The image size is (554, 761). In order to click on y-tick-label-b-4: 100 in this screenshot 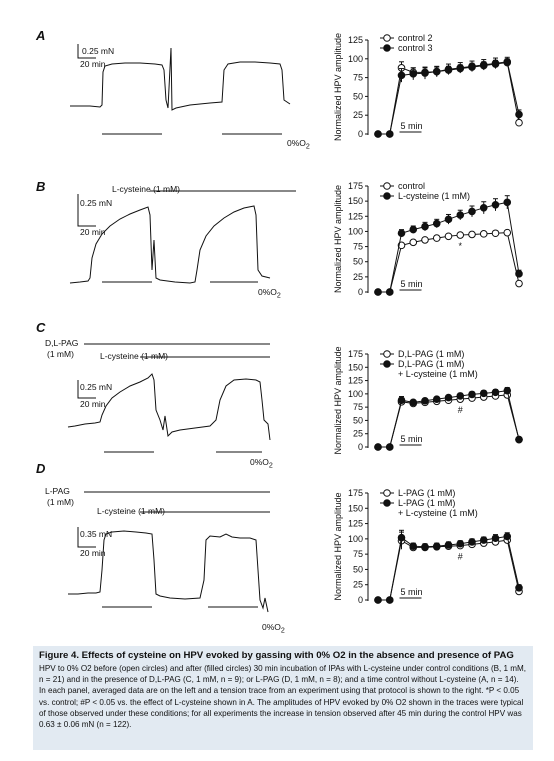, I will do `click(355, 231)`.